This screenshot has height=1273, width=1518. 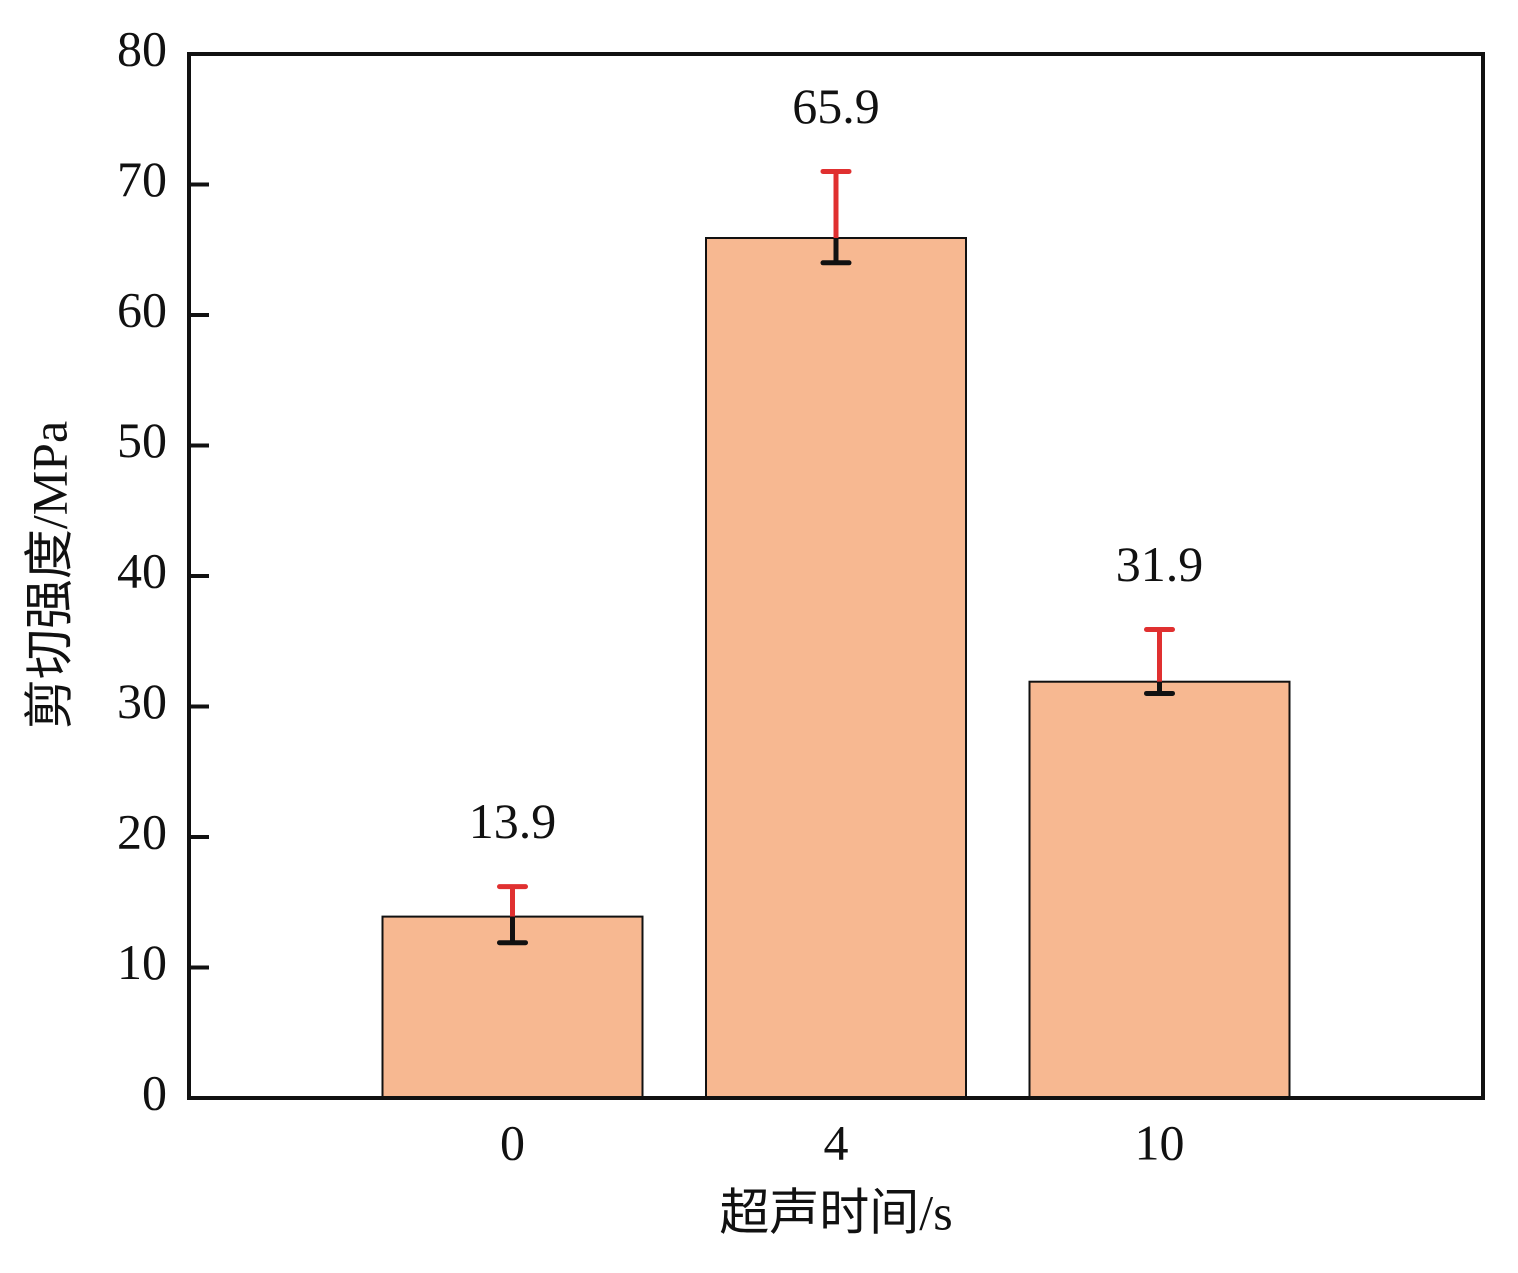 I want to click on x-axis-label: 超声时间/s, so click(x=835, y=1212).